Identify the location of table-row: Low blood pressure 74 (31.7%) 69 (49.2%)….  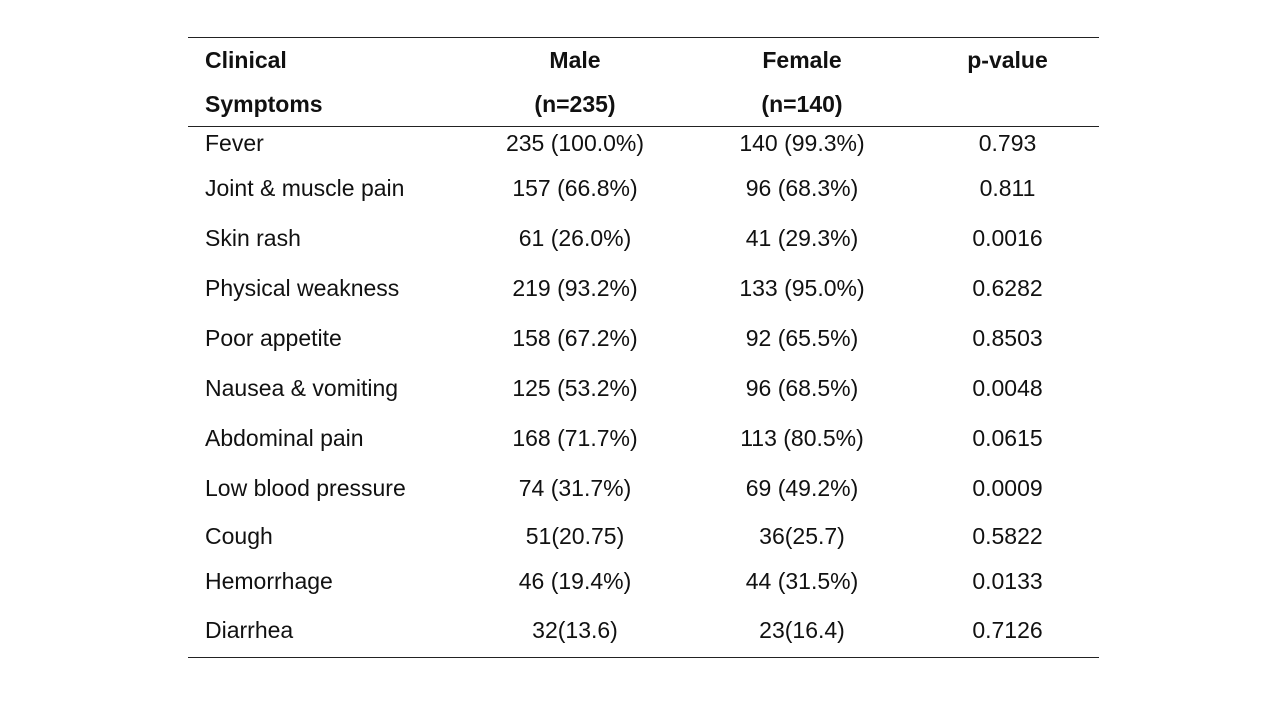
(643, 488).